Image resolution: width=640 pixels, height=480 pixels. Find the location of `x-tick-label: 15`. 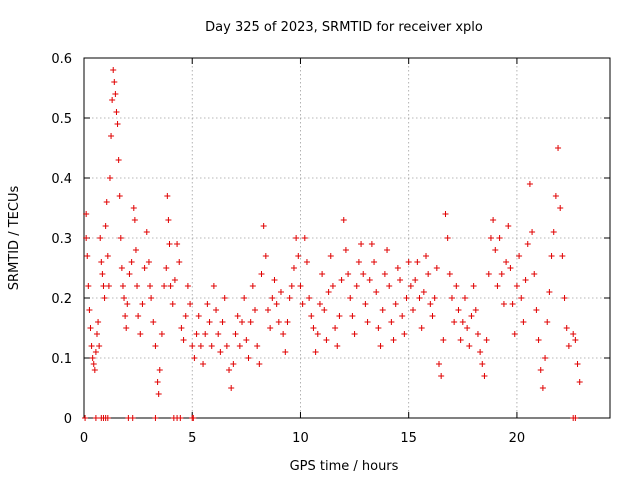

x-tick-label: 15 is located at coordinates (408, 438).